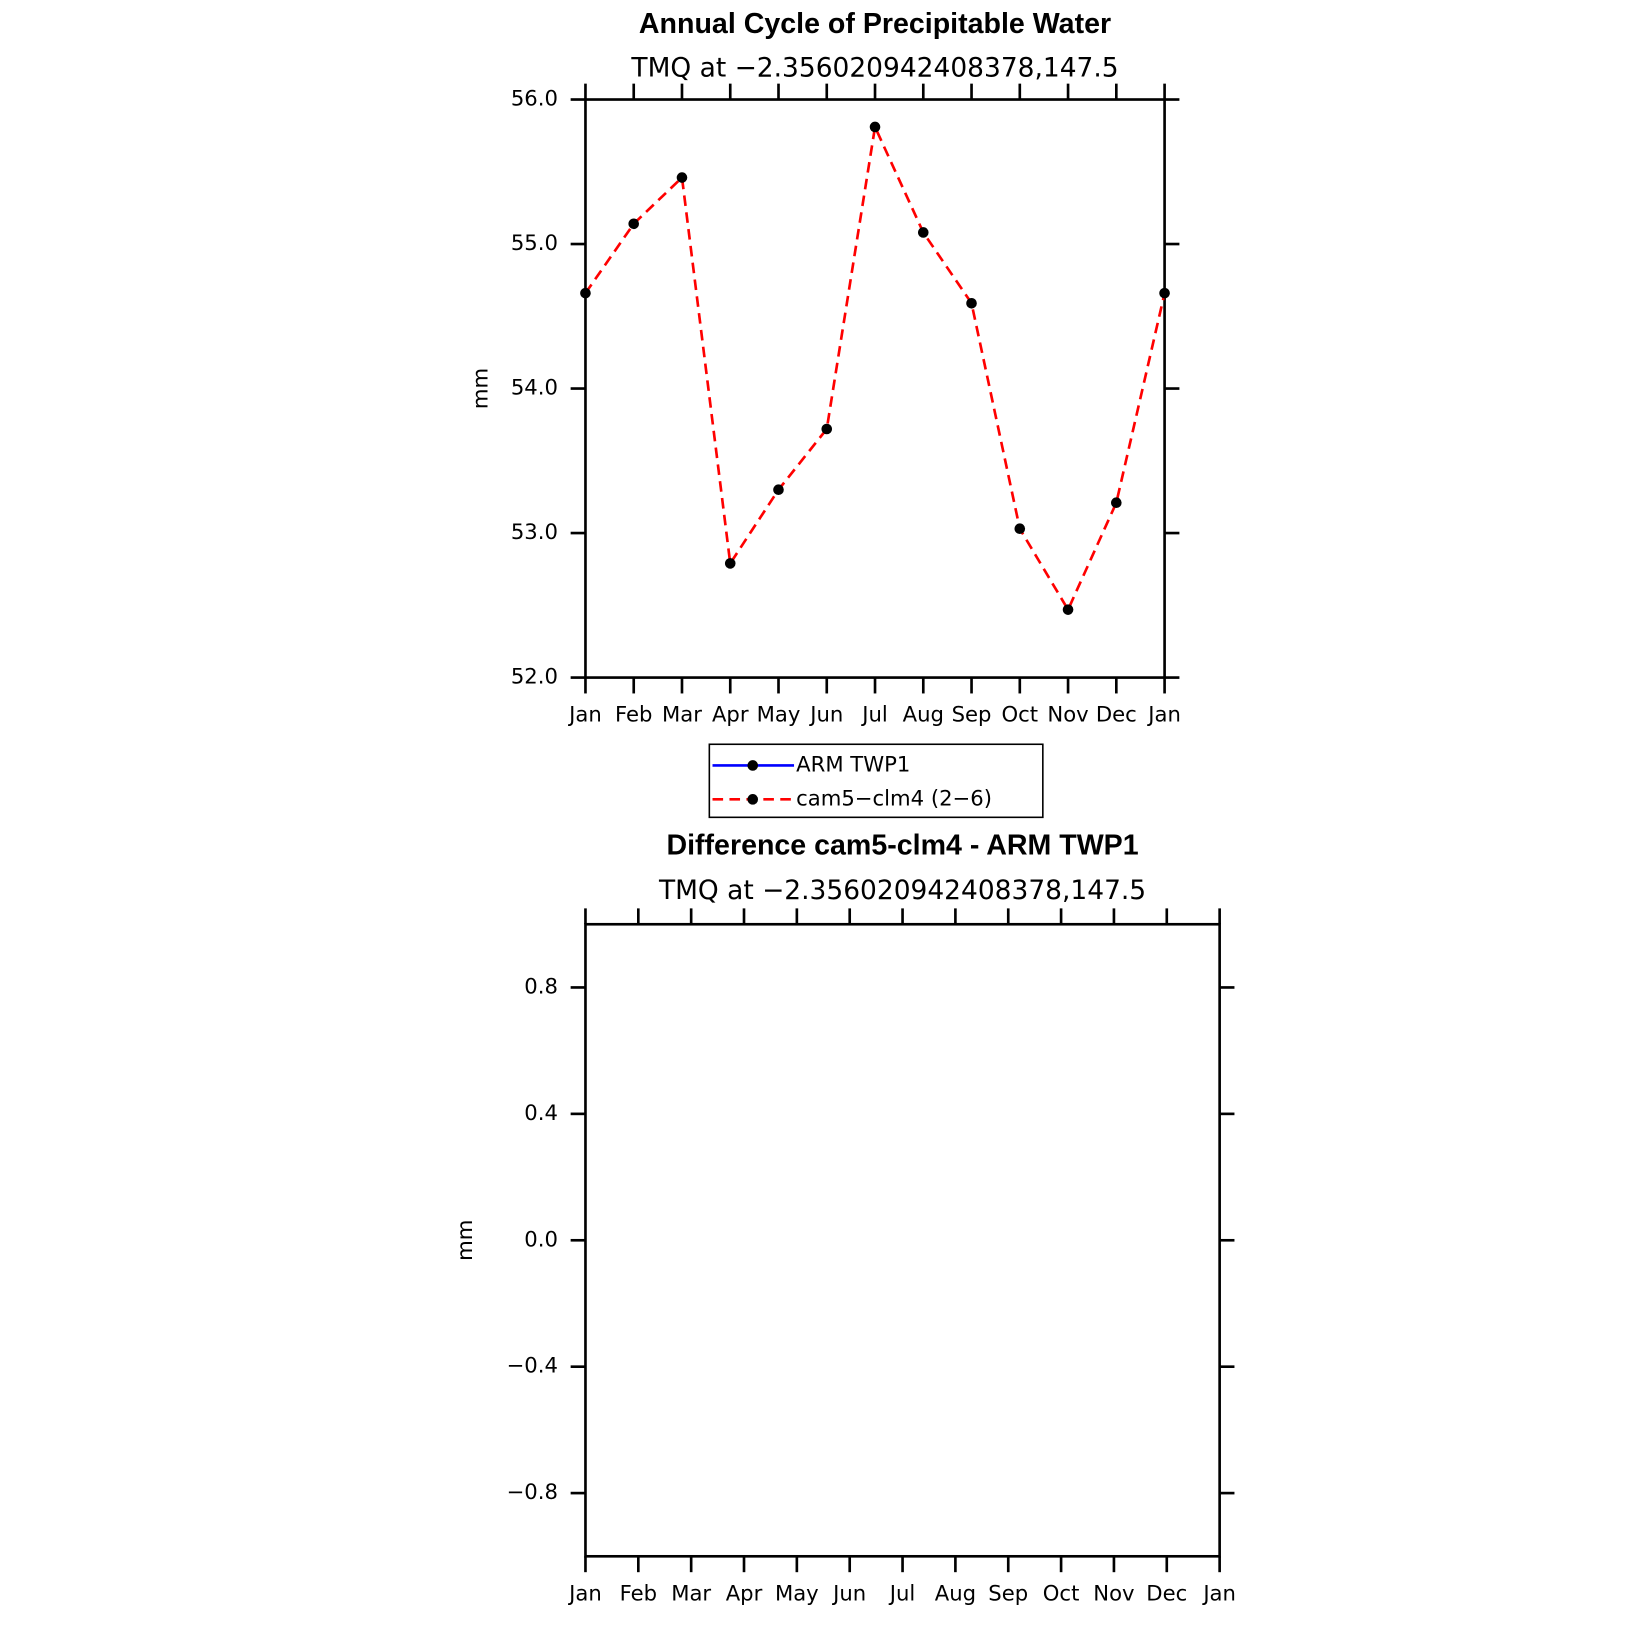 The width and height of the screenshot is (1641, 1641). I want to click on y-tick-label: 0.0, so click(541, 1238).